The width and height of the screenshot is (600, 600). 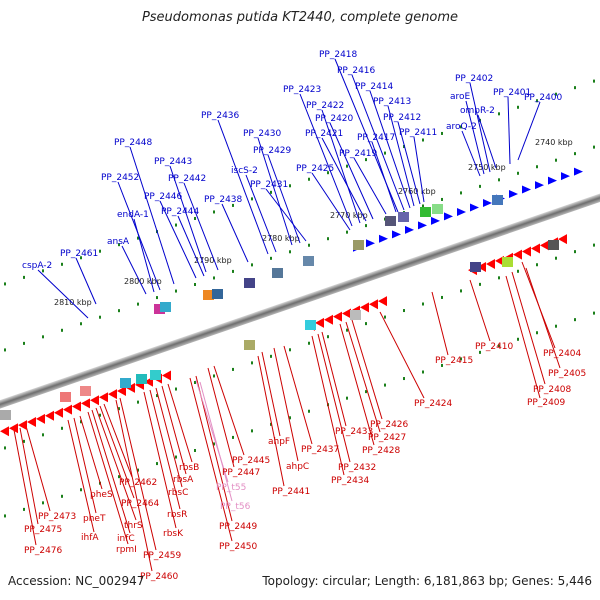 I want to click on gene-label: PP_2418, so click(x=338, y=55).